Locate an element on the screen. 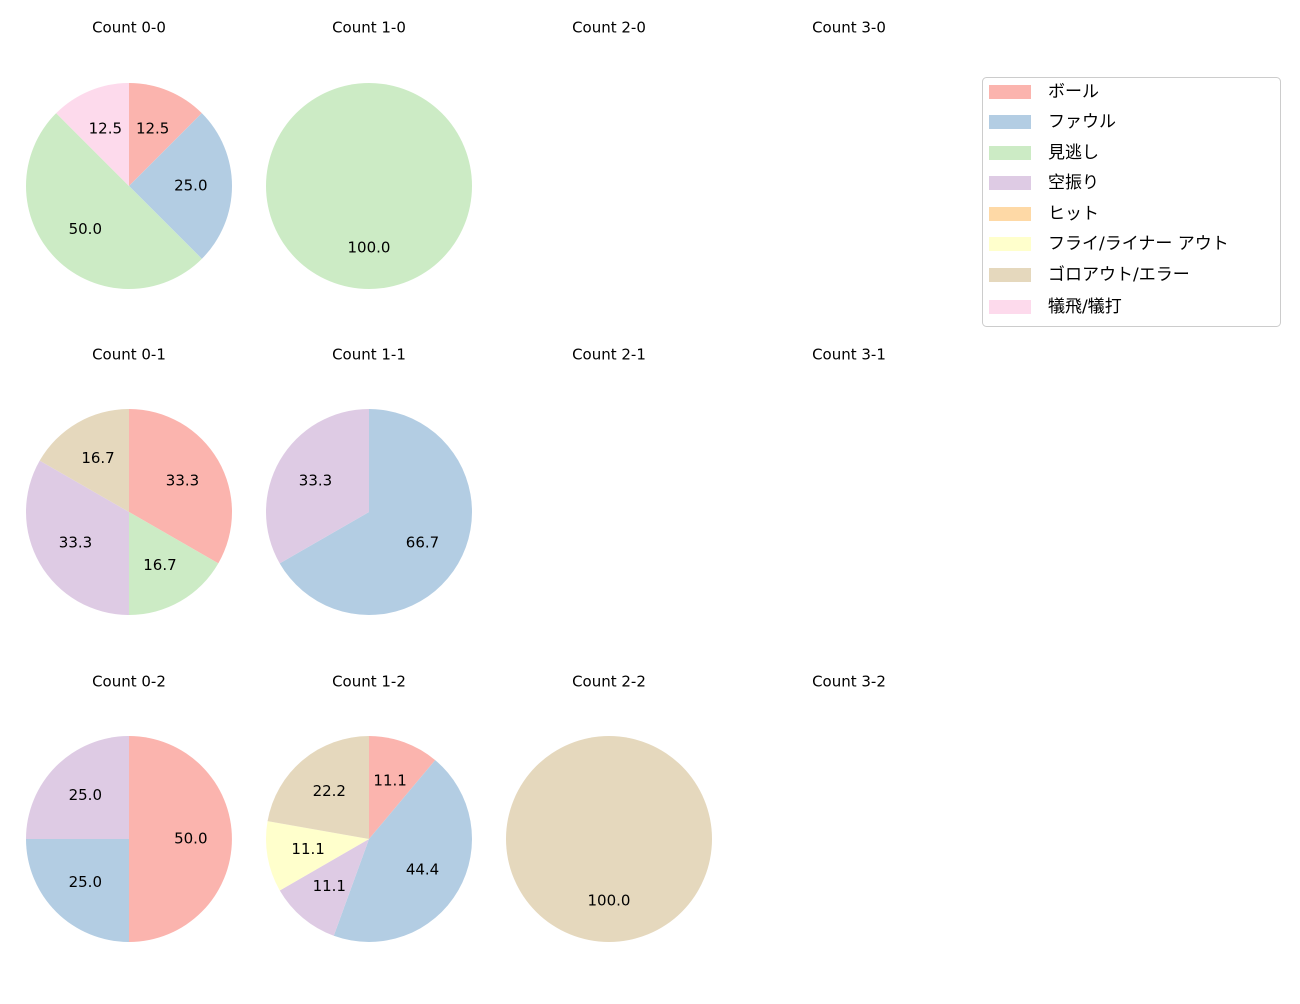 The image size is (1300, 1004). legend-item: フライ/ライナー アウト is located at coordinates (1109, 244).